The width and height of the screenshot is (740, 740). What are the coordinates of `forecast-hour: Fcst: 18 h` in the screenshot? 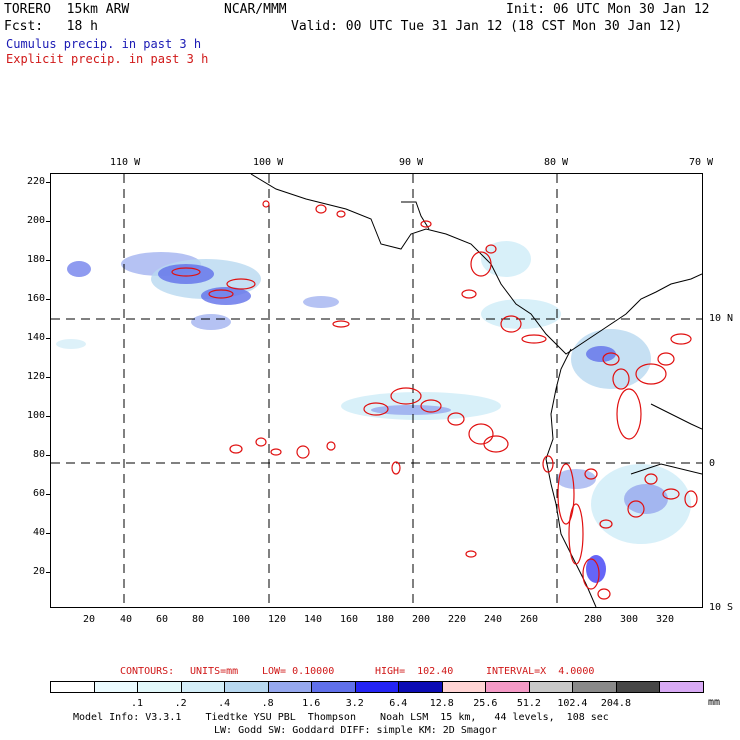 It's located at (51, 26).